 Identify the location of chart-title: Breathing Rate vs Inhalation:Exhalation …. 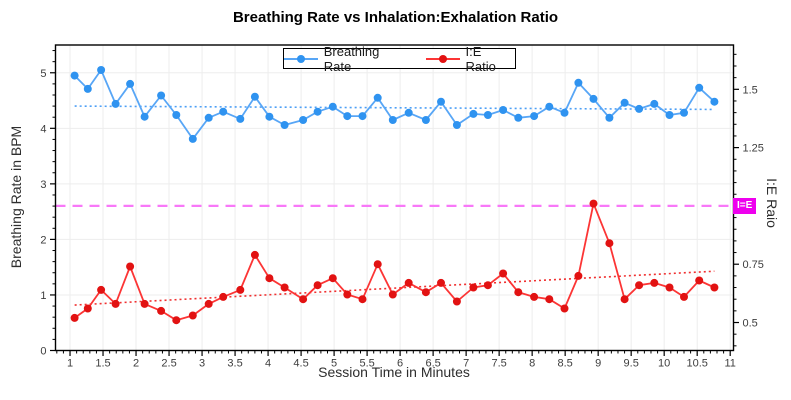
(395, 17).